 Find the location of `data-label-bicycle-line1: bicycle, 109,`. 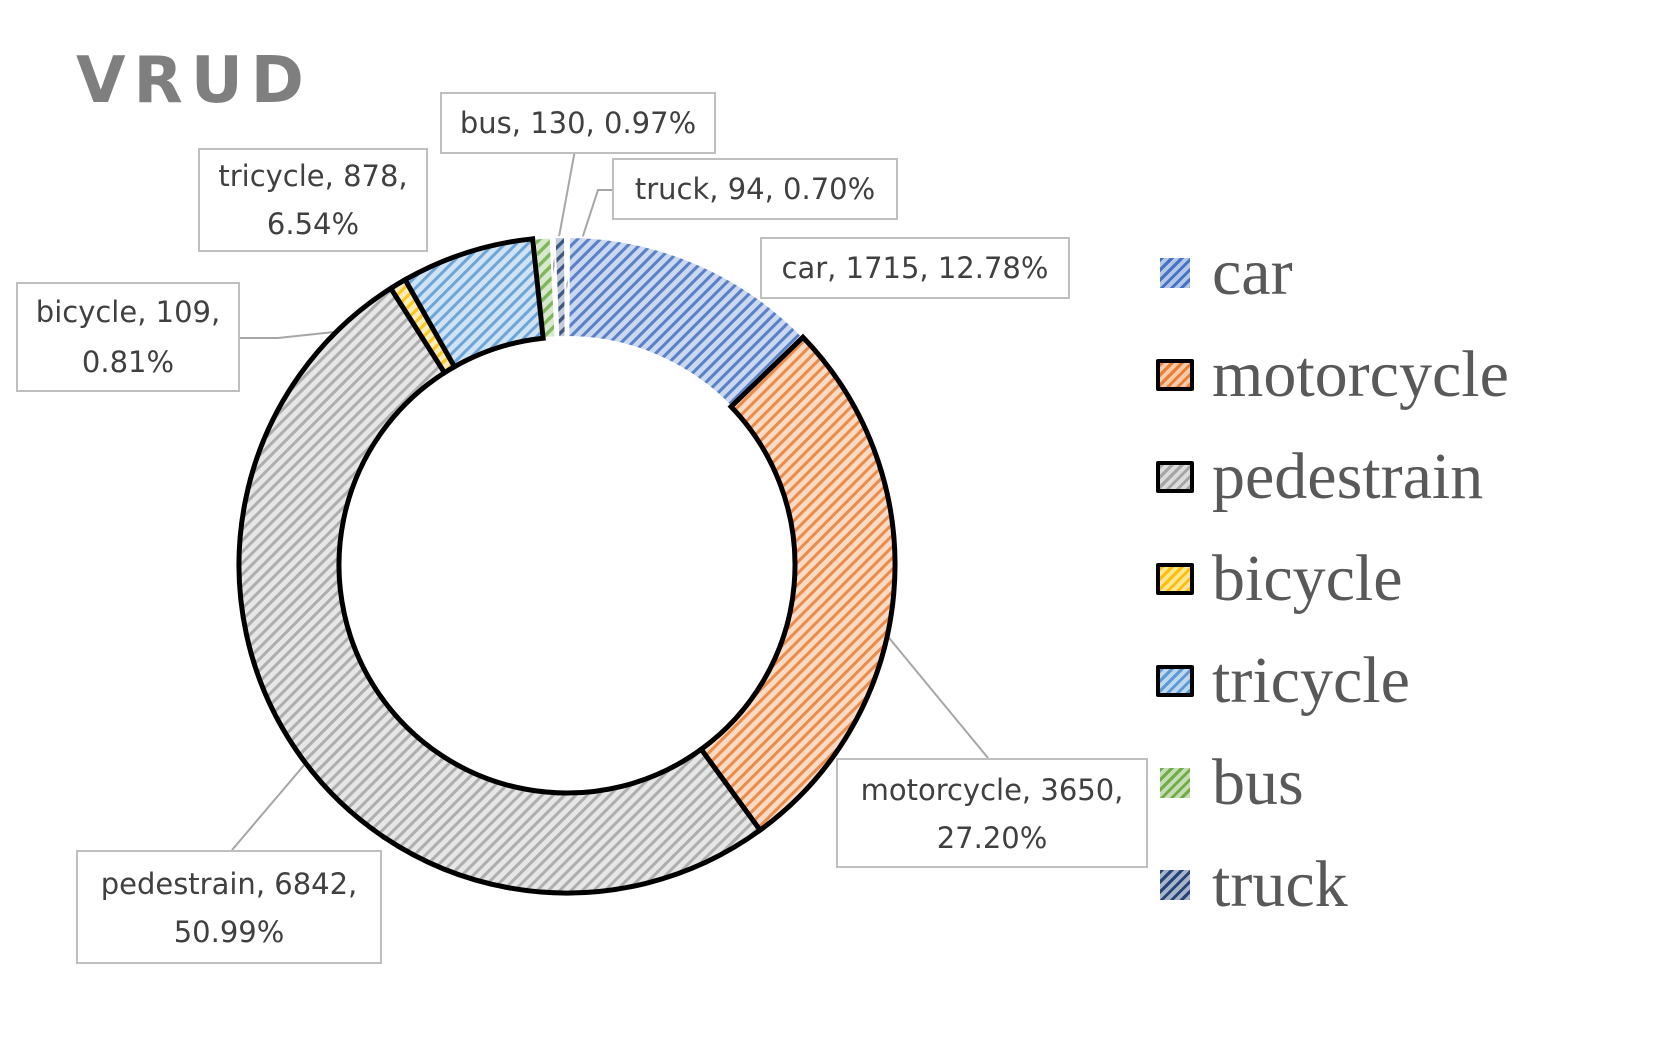

data-label-bicycle-line1: bicycle, 109, is located at coordinates (128, 312).